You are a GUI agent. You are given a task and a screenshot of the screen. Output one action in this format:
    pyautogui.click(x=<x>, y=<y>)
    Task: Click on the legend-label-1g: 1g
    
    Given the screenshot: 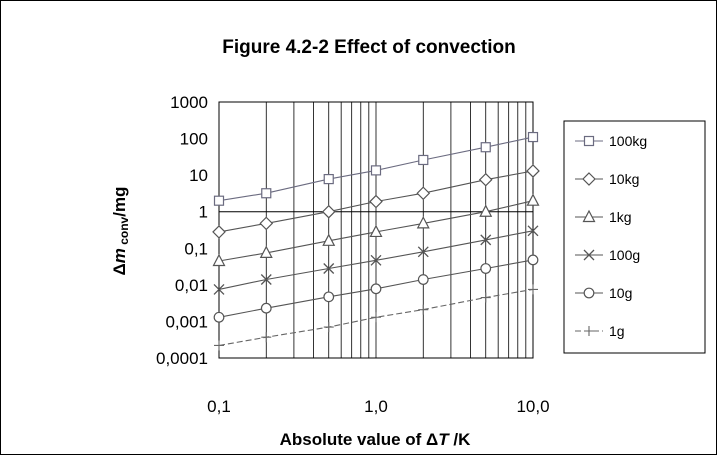 What is the action you would take?
    pyautogui.click(x=617, y=331)
    